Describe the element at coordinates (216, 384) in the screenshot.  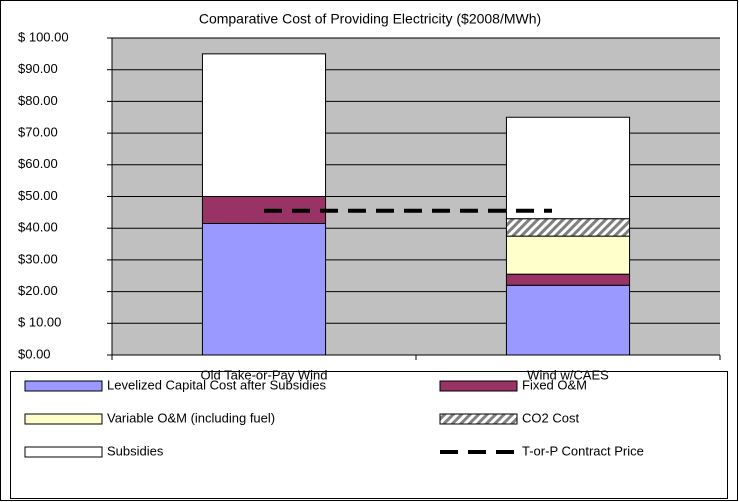
I see `legend-label: Levelized Capital Cost after Subsidies` at that location.